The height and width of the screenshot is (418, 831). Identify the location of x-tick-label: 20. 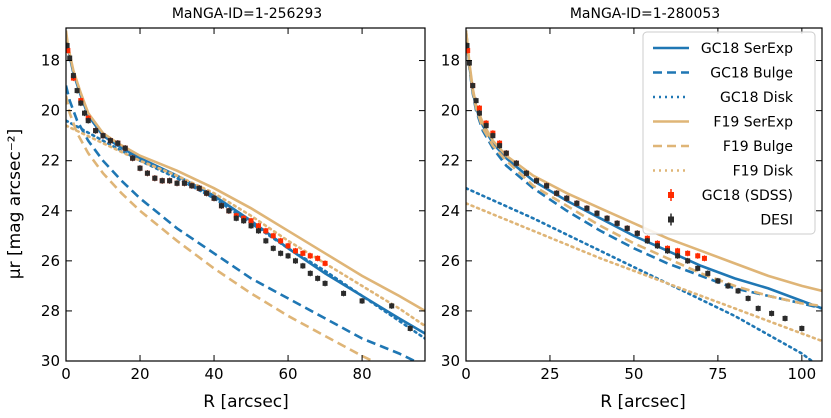
(139, 374).